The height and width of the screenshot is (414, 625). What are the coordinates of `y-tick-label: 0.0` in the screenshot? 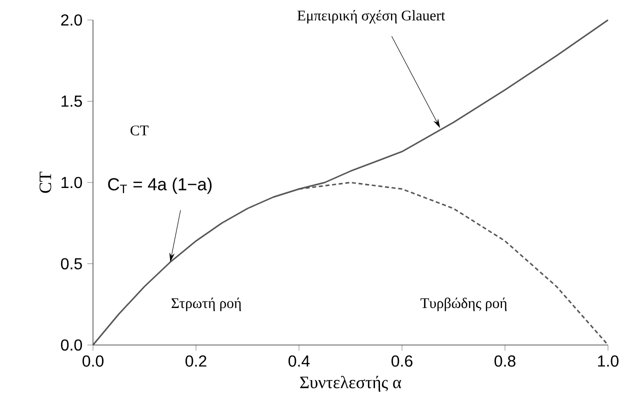 It's located at (71, 345).